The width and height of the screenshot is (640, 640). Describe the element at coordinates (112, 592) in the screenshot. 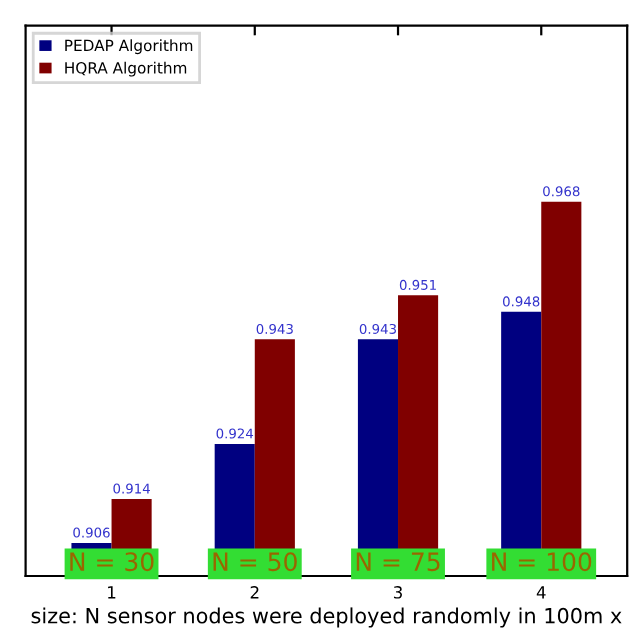

I see `x-tick-label: 1` at that location.